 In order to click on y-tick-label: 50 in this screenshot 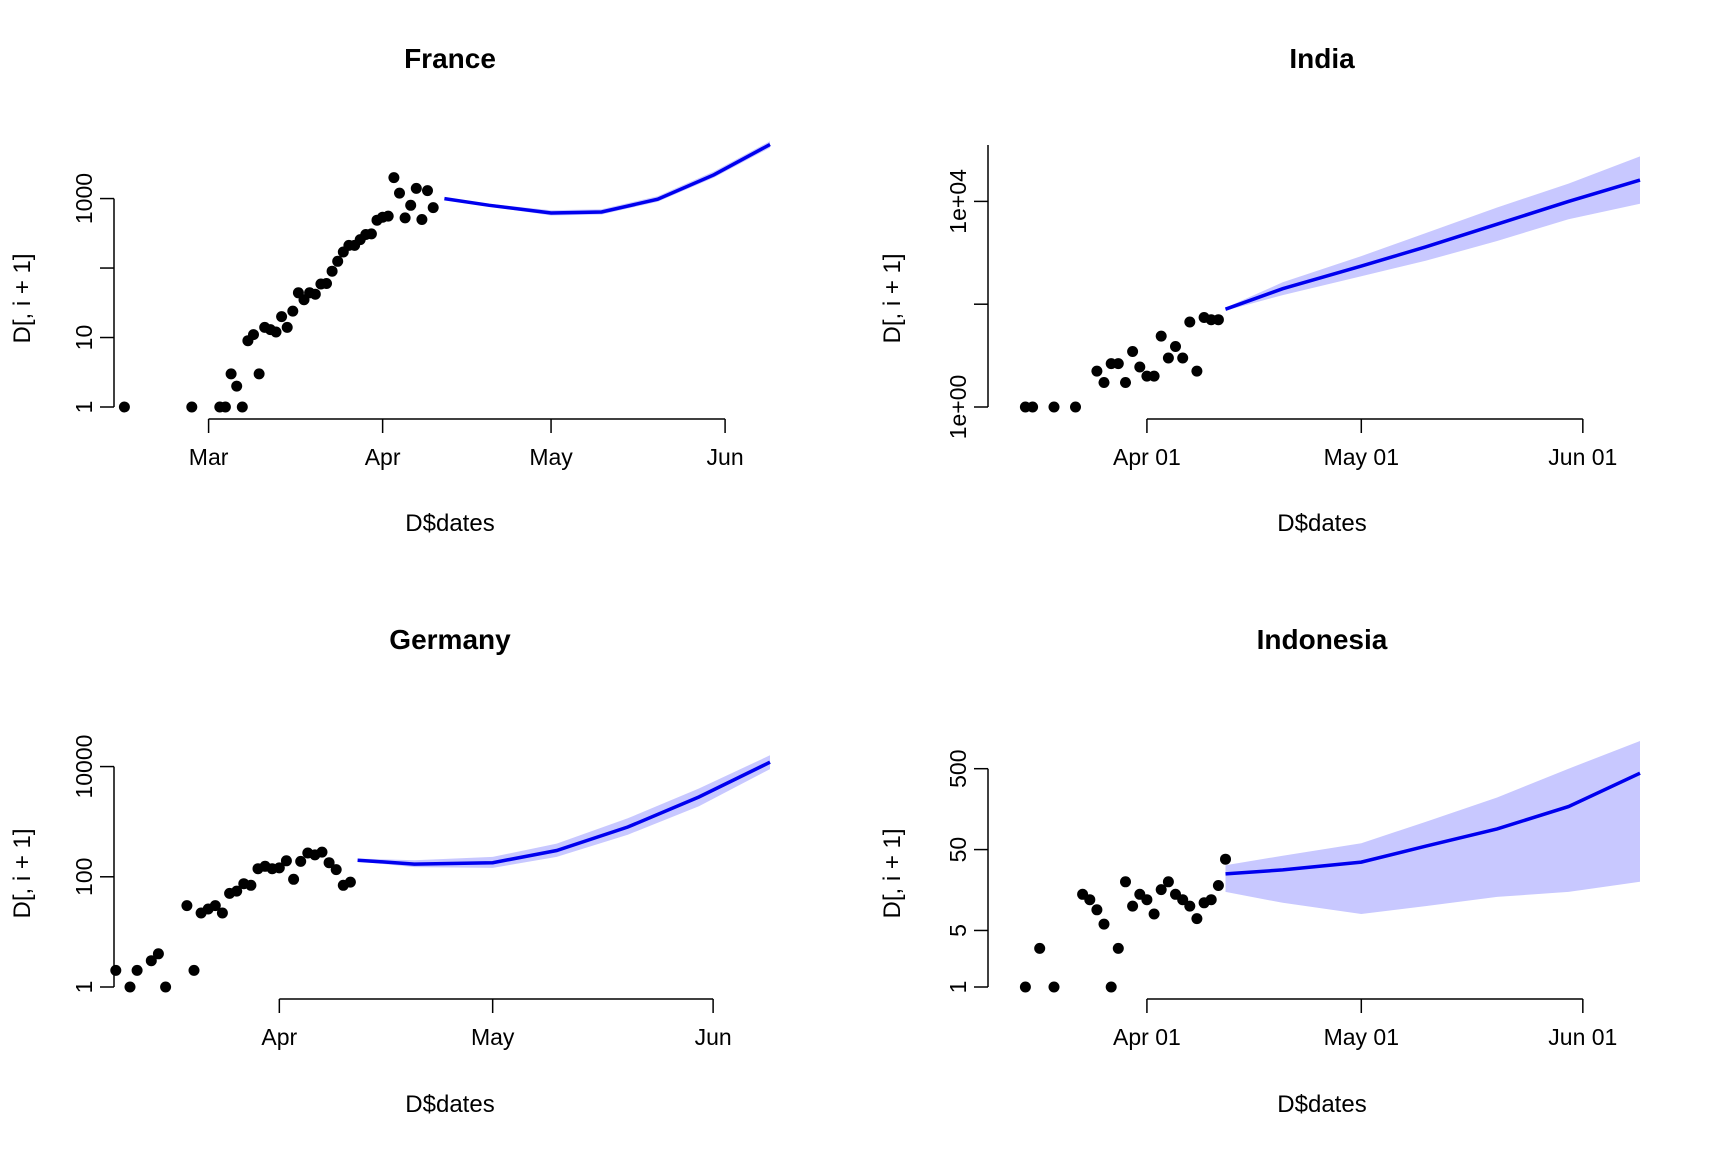, I will do `click(958, 850)`.